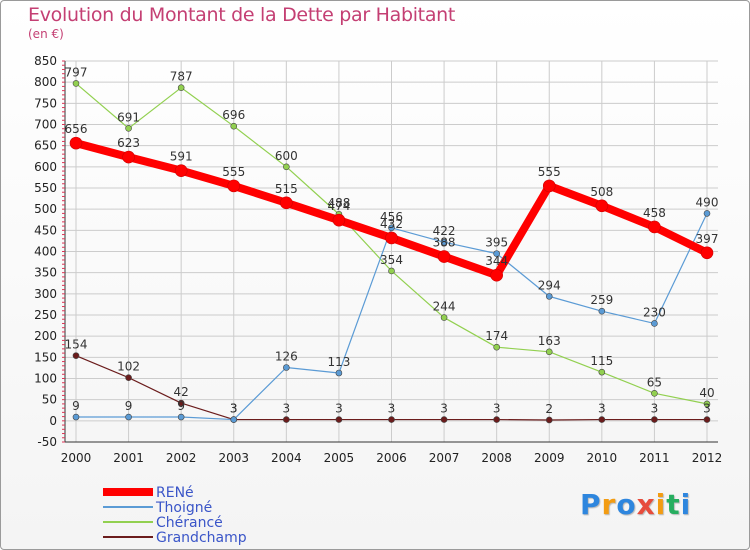  Describe the element at coordinates (183, 508) in the screenshot. I see `legend-label: Thoigné` at that location.